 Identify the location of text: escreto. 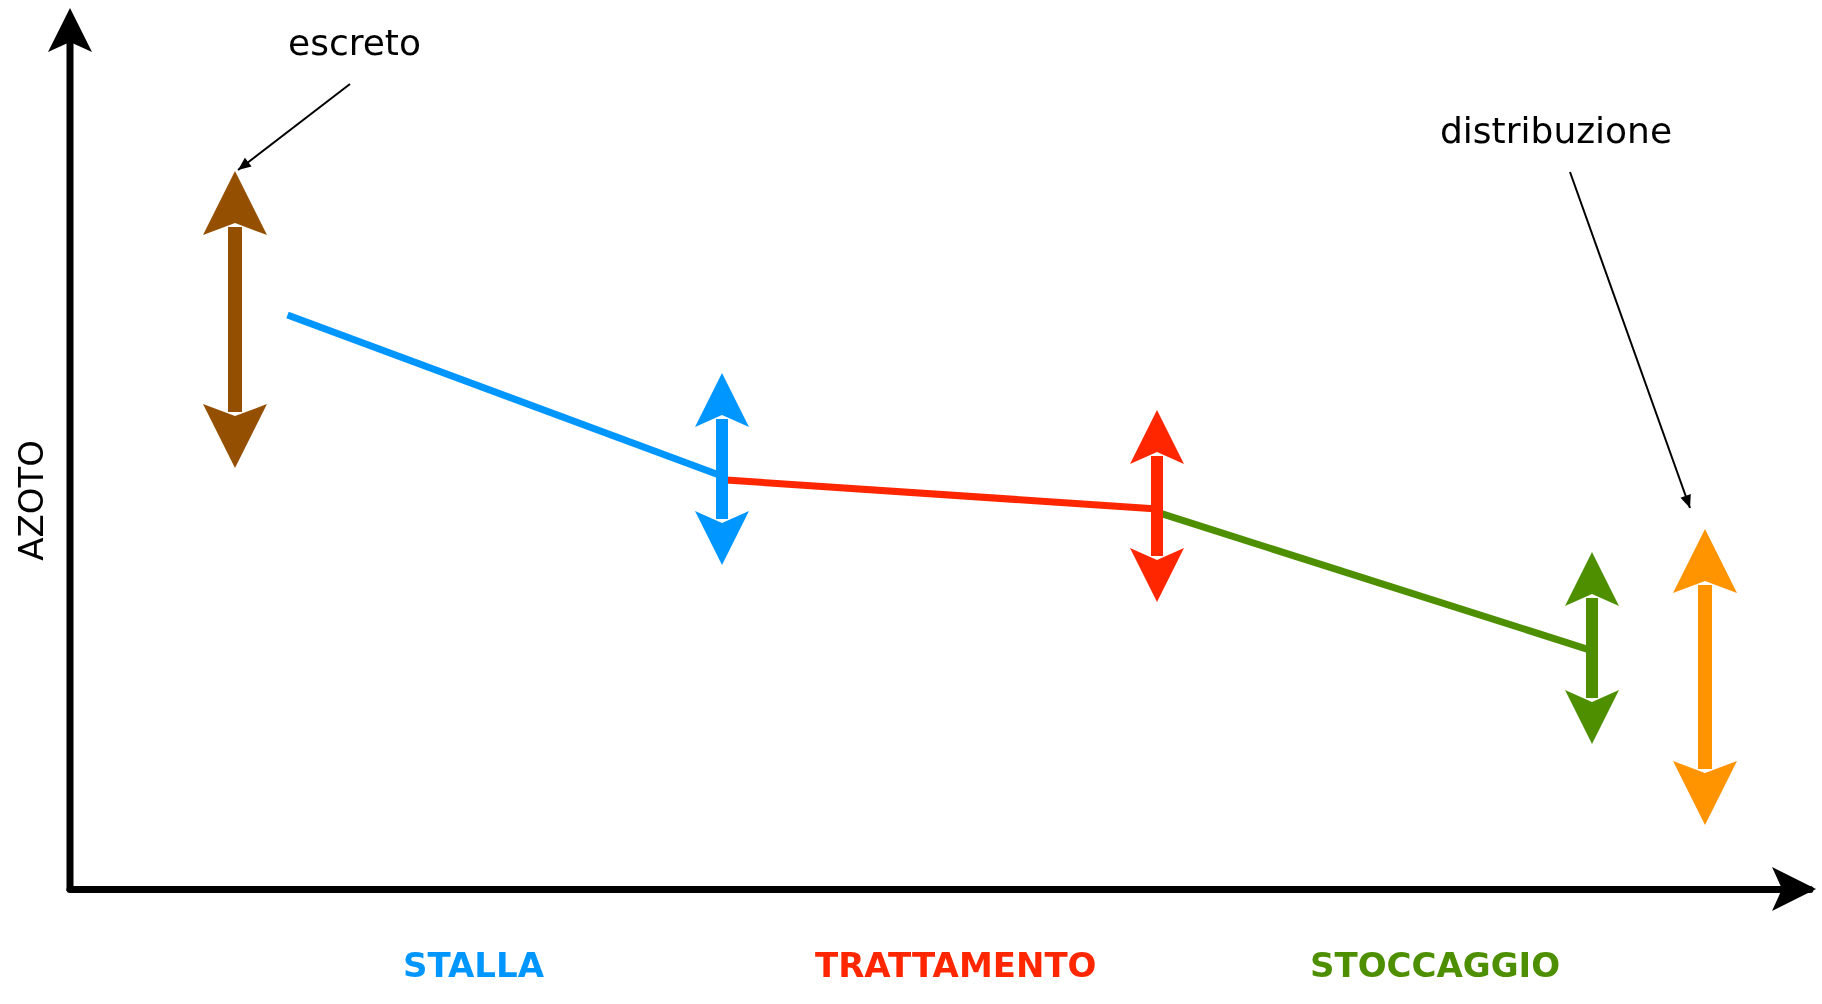
(354, 42).